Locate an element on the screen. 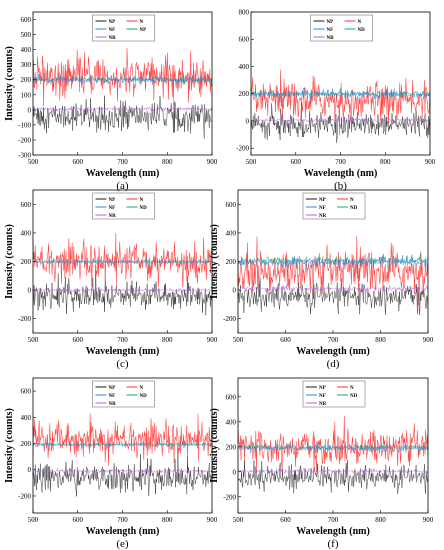  legend-entry: NF is located at coordinates (105, 396).